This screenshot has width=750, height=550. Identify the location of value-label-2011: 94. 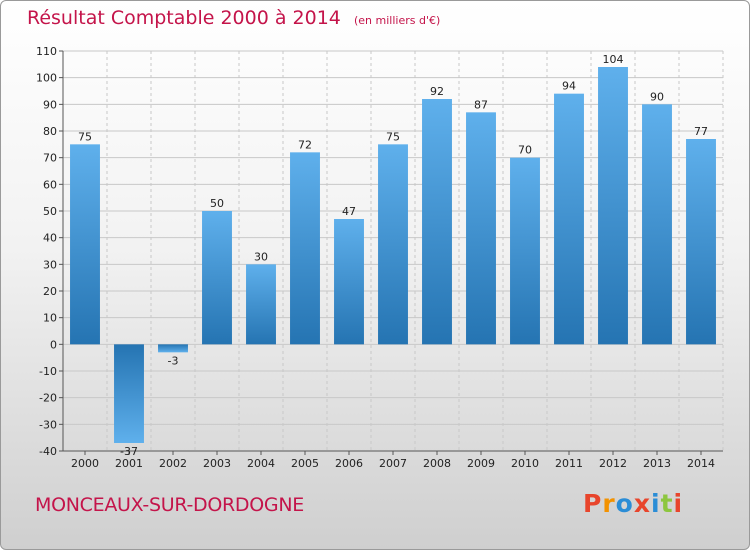
(569, 86).